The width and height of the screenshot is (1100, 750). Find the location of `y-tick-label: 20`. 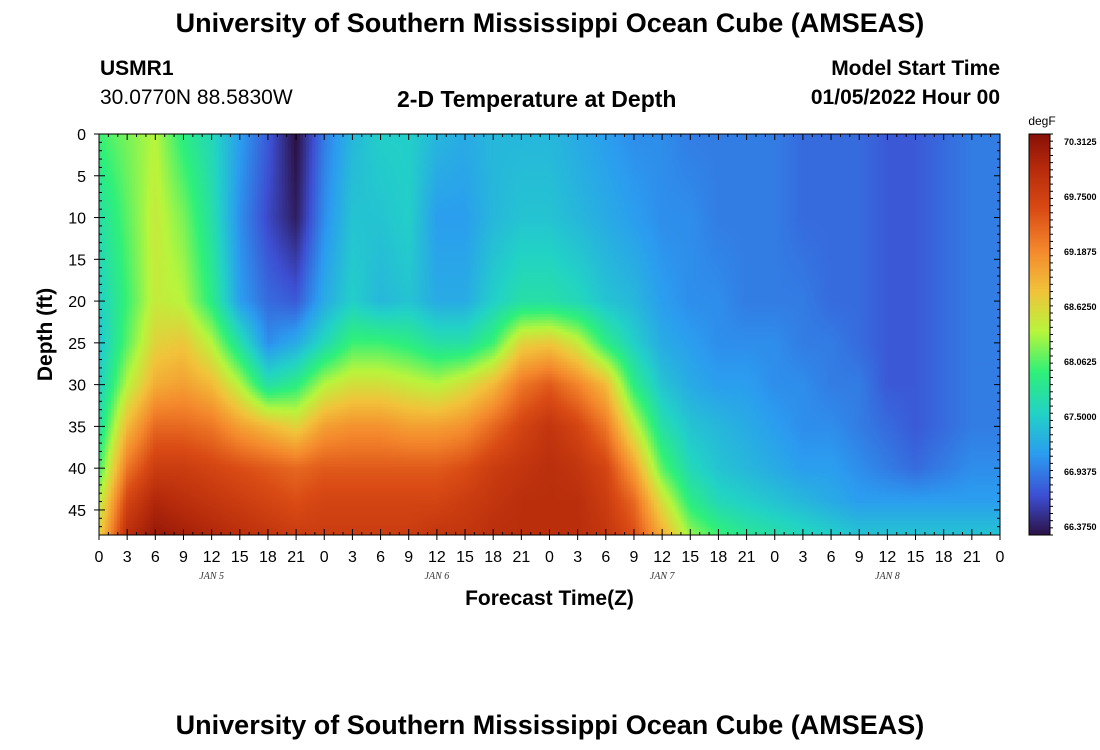

y-tick-label: 20 is located at coordinates (77, 302).